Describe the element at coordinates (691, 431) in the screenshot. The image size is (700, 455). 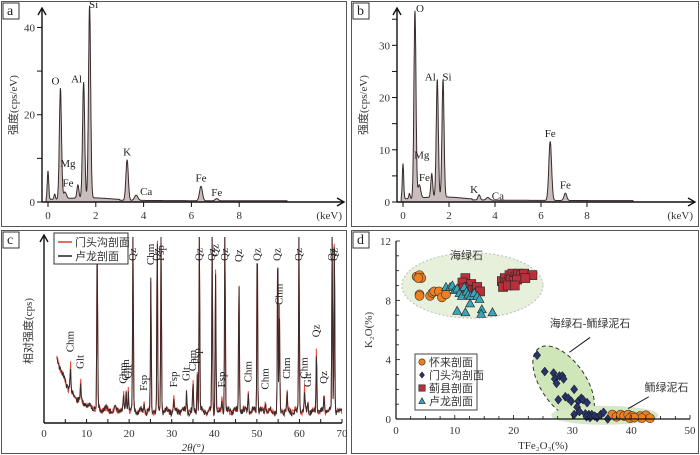
I see `x-tick-label: 50` at that location.